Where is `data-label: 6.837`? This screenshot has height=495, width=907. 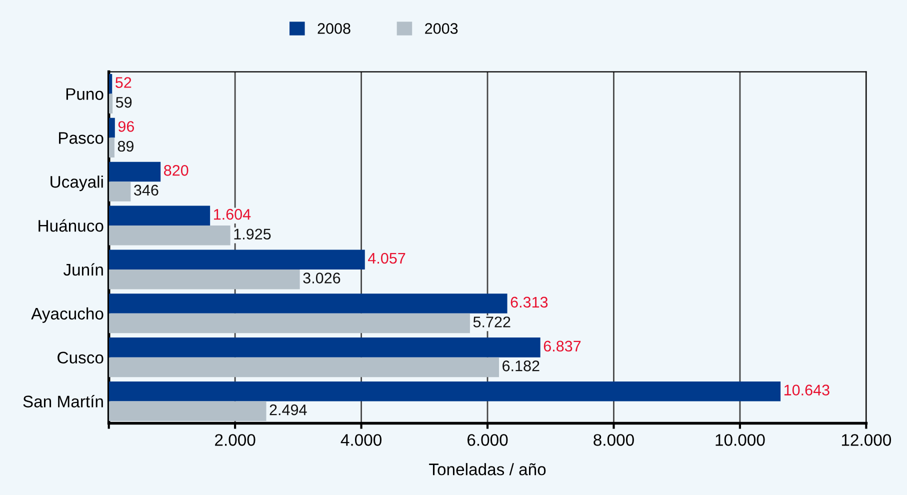
data-label: 6.837 is located at coordinates (562, 346).